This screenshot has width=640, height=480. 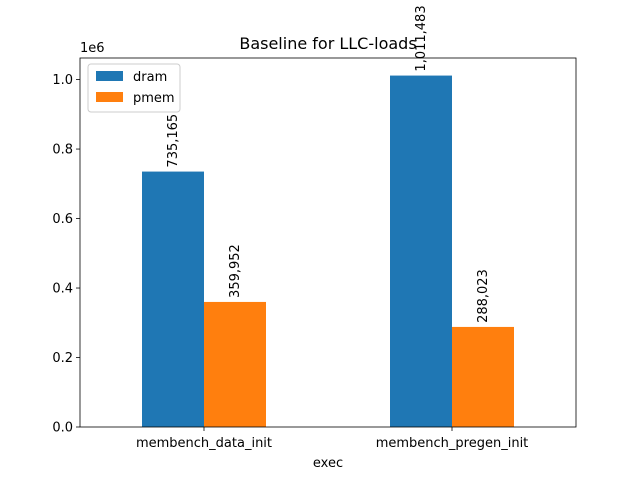 What do you see at coordinates (483, 296) in the screenshot?
I see `bar-value-label: 288,023` at bounding box center [483, 296].